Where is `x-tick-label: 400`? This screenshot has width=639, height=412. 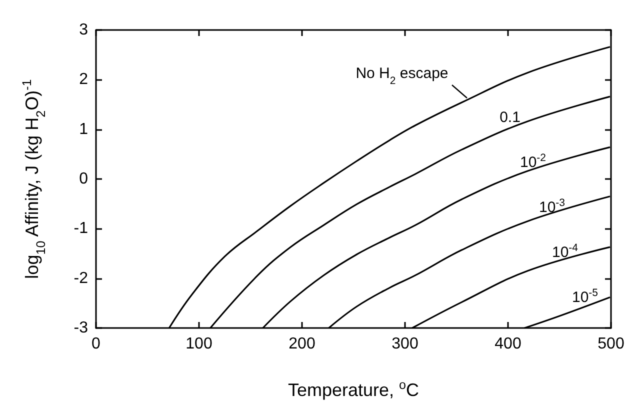
x-tick-label: 400 is located at coordinates (508, 344).